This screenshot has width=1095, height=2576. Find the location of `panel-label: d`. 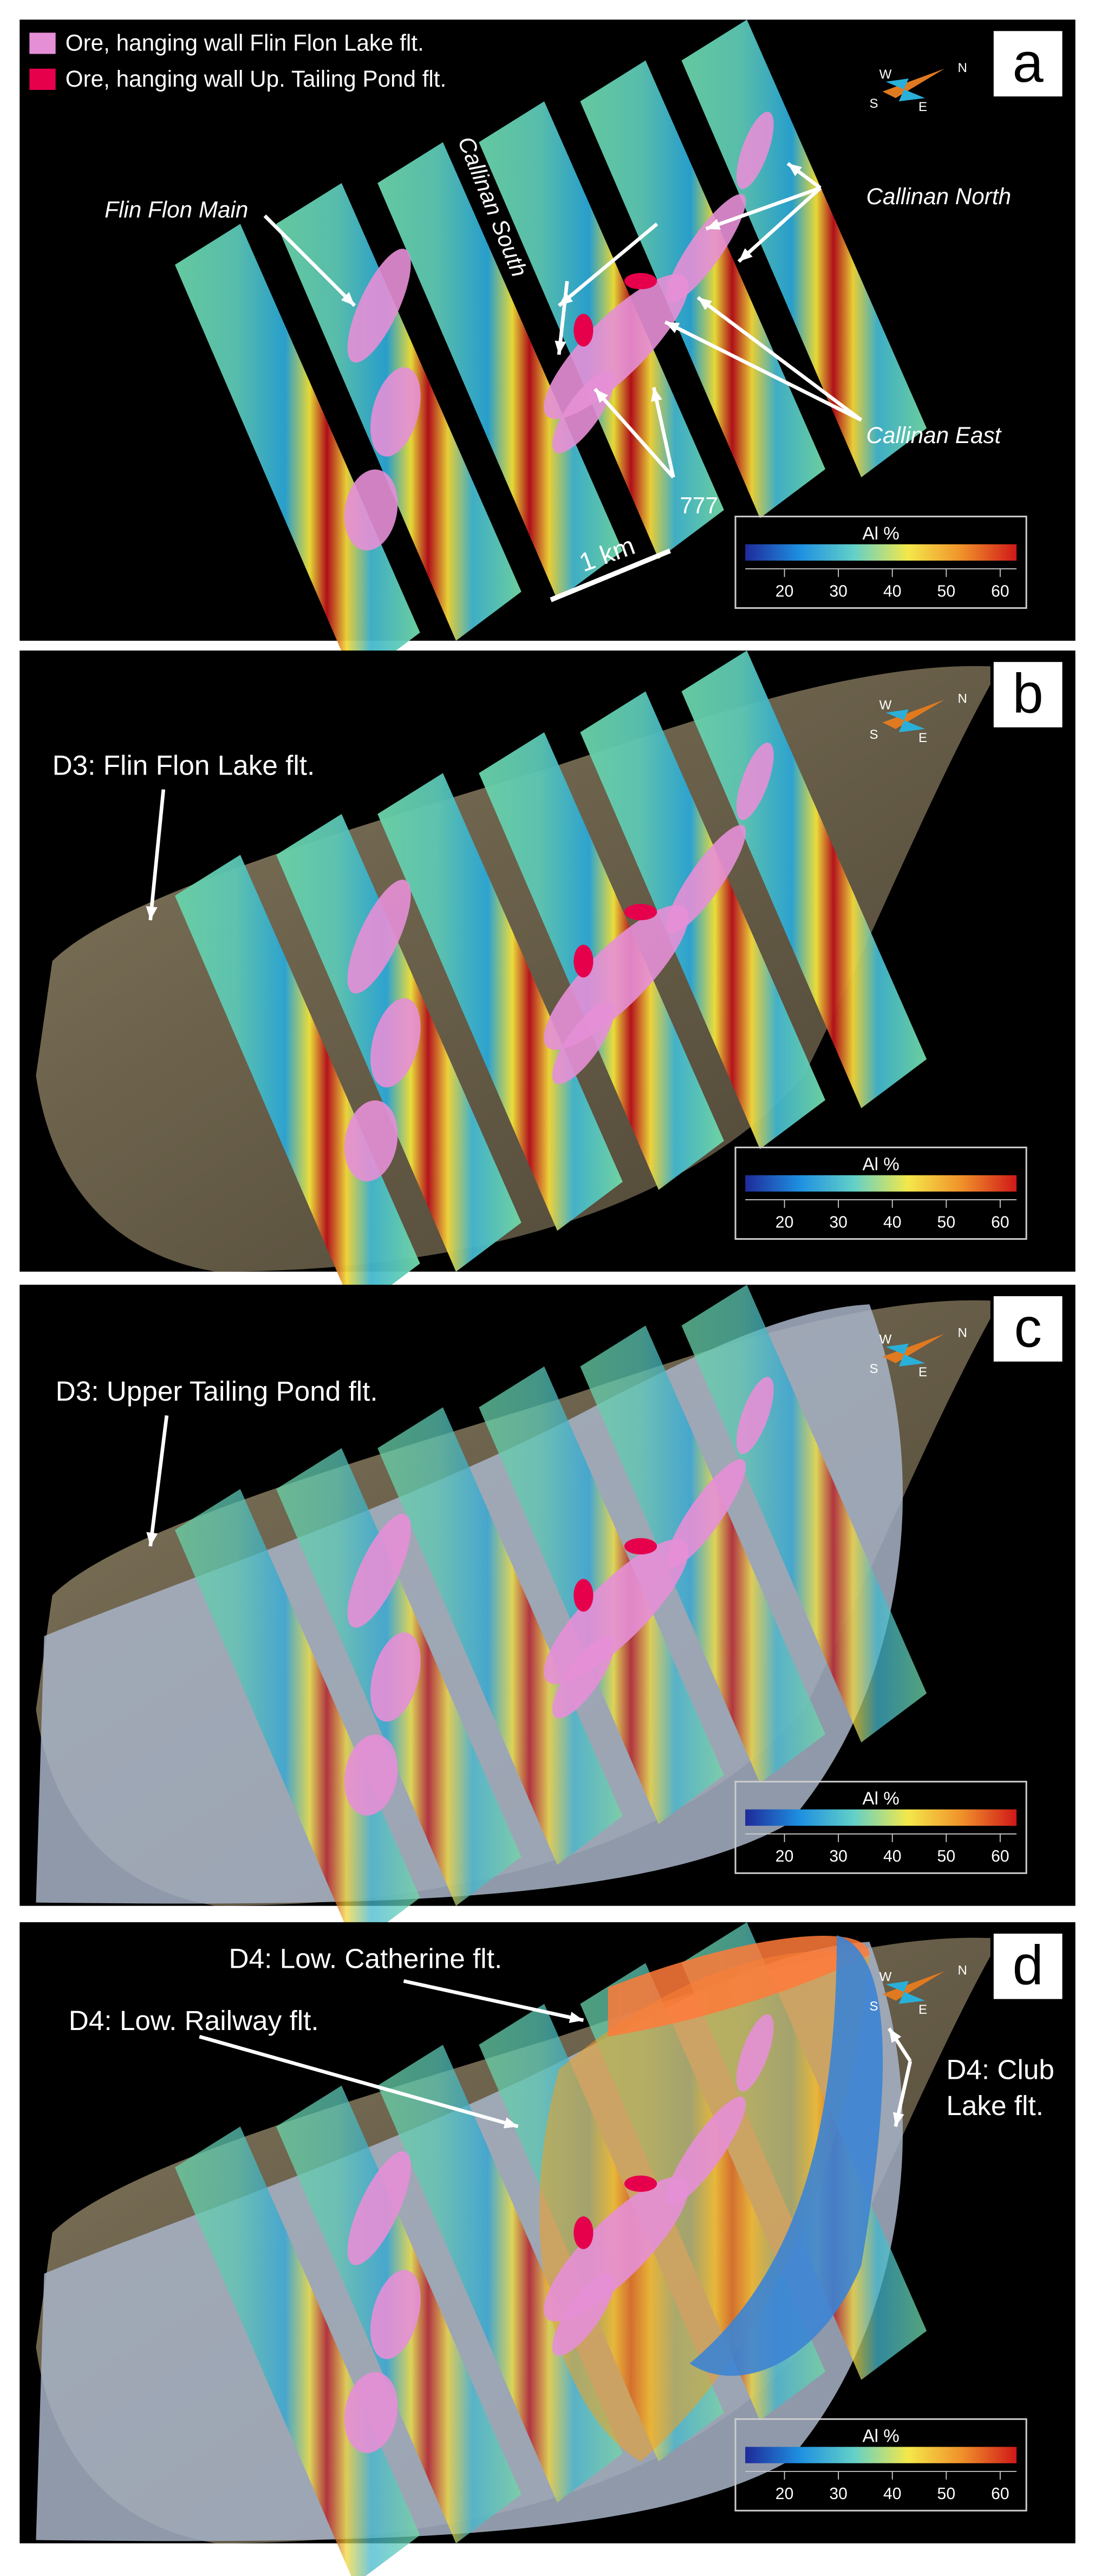

panel-label: d is located at coordinates (1028, 1965).